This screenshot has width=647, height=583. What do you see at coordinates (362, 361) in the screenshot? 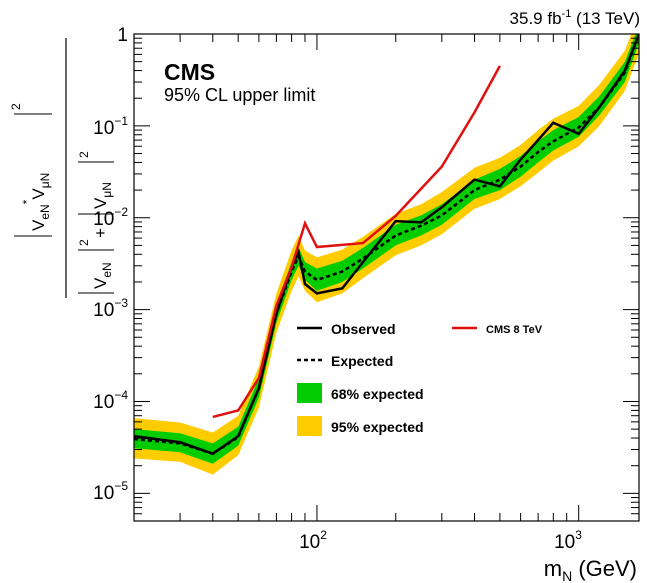
I see `legend-expected-label: Expected` at bounding box center [362, 361].